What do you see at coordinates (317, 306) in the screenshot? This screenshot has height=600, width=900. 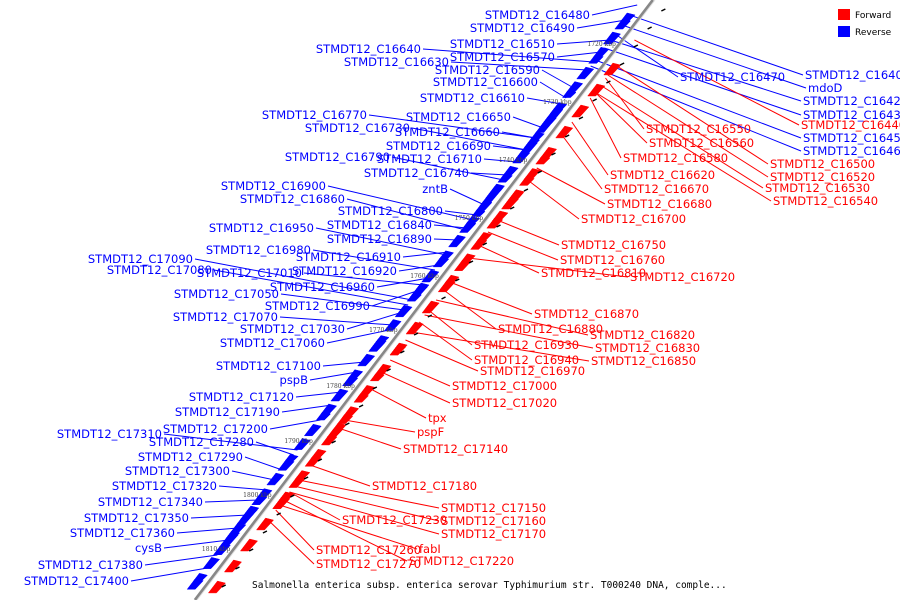 I see `reverse-gene-label: STMDT12_C16990` at bounding box center [317, 306].